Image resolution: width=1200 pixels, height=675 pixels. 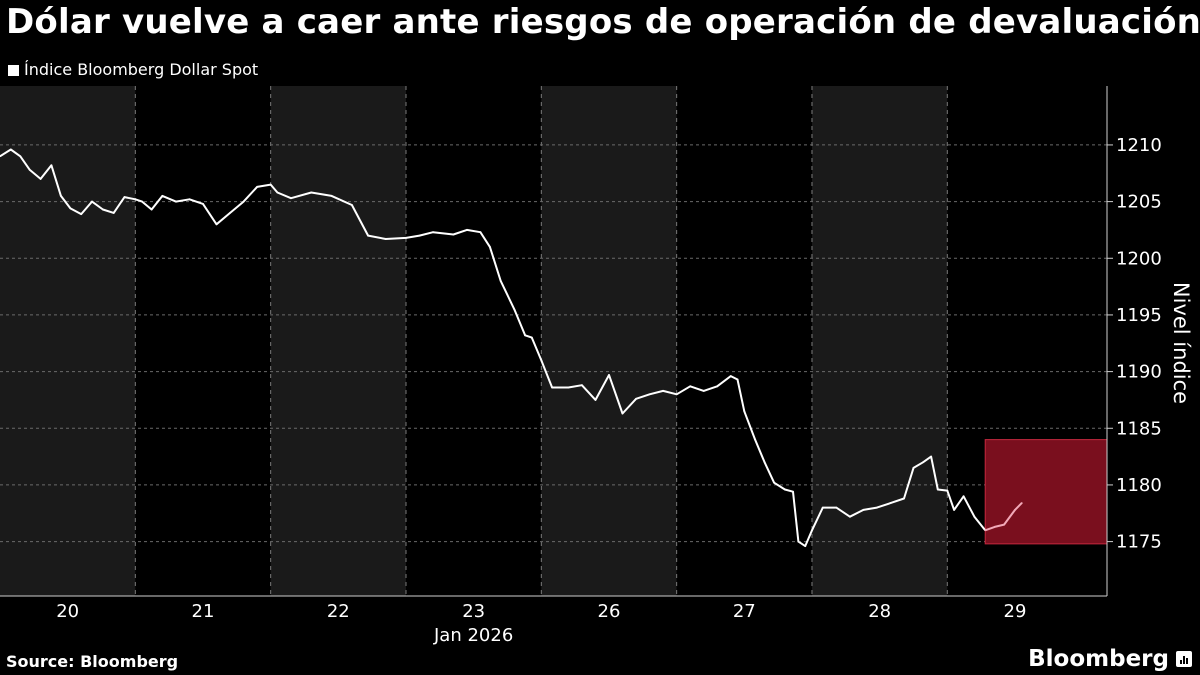 What do you see at coordinates (473, 635) in the screenshot?
I see `x-axis-label: Jan 2026` at bounding box center [473, 635].